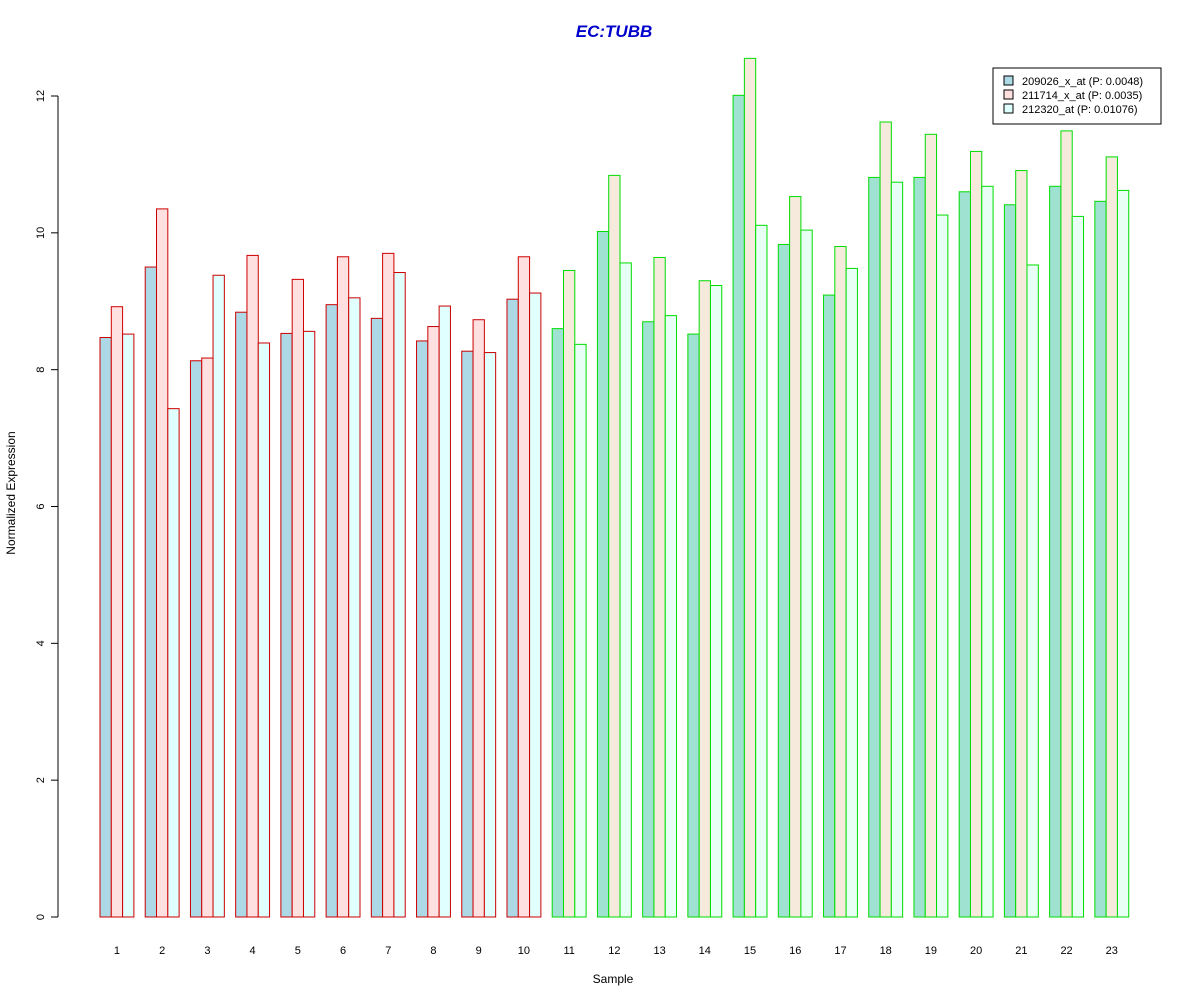 The width and height of the screenshot is (1200, 1000). Describe the element at coordinates (840, 951) in the screenshot. I see `x-tick-label: 17` at that location.